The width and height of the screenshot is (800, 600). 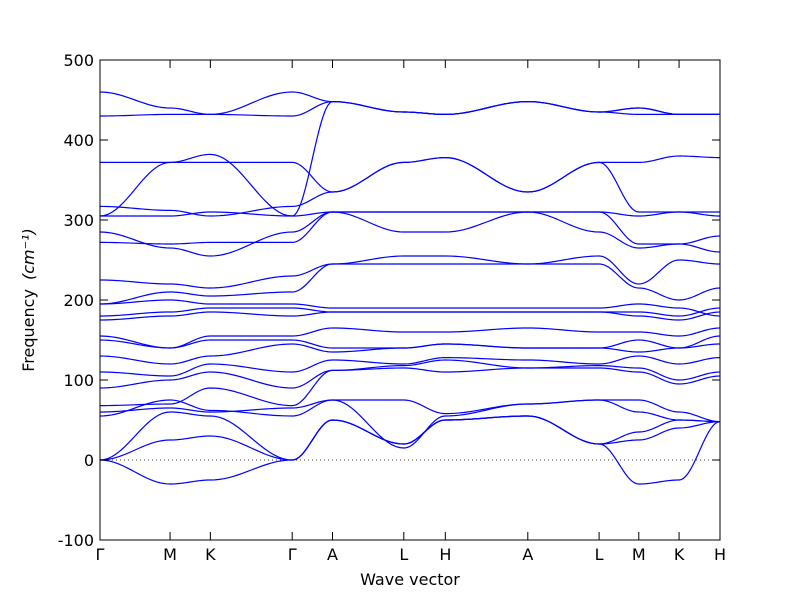 What do you see at coordinates (89, 460) in the screenshot?
I see `y-tick-label: 0` at bounding box center [89, 460].